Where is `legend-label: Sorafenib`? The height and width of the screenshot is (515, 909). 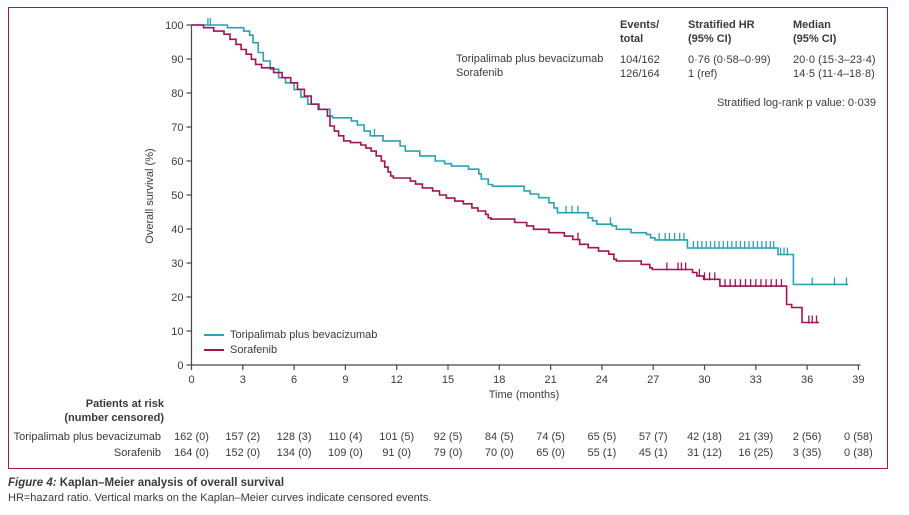 legend-label: Sorafenib is located at coordinates (254, 349).